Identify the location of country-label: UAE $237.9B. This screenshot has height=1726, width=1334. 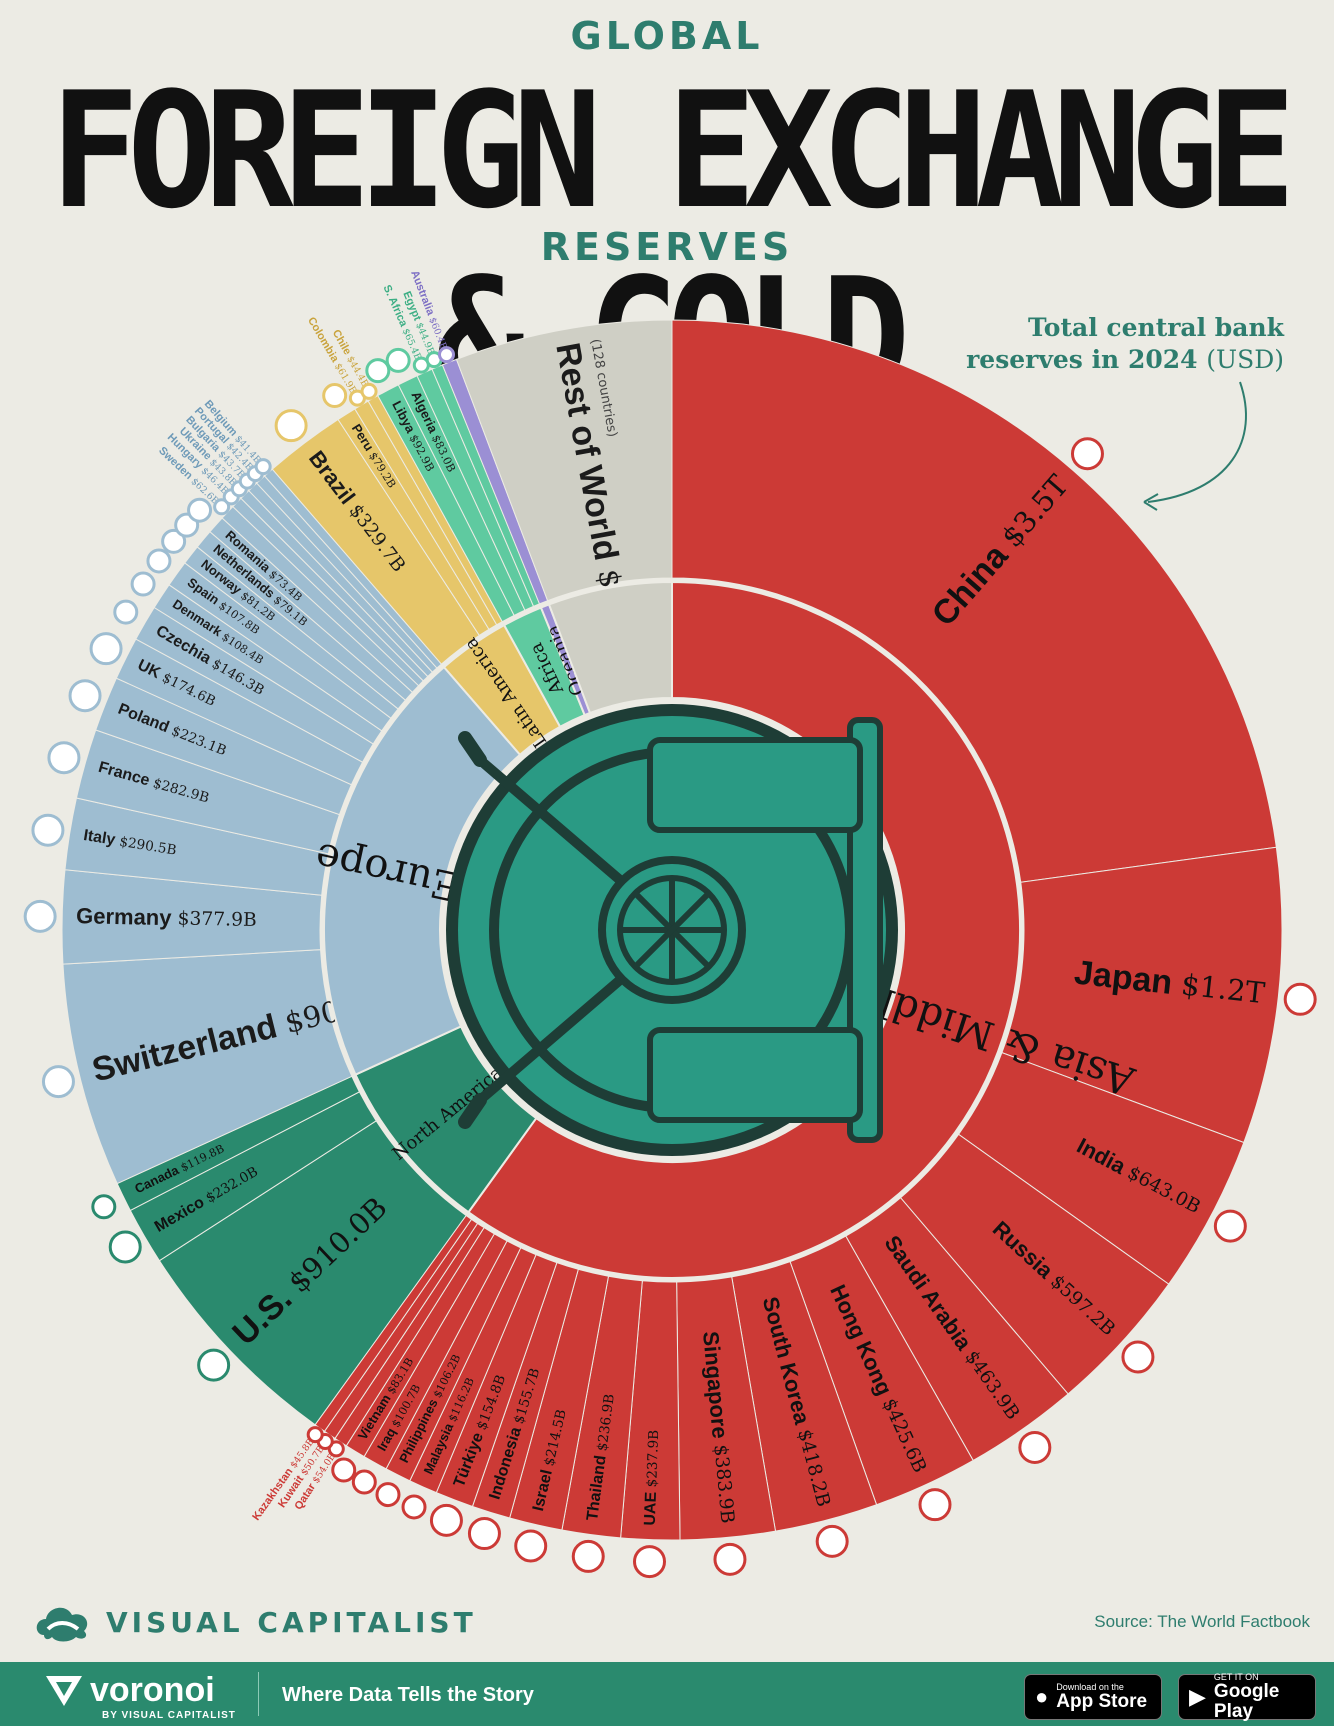
(652, 1478).